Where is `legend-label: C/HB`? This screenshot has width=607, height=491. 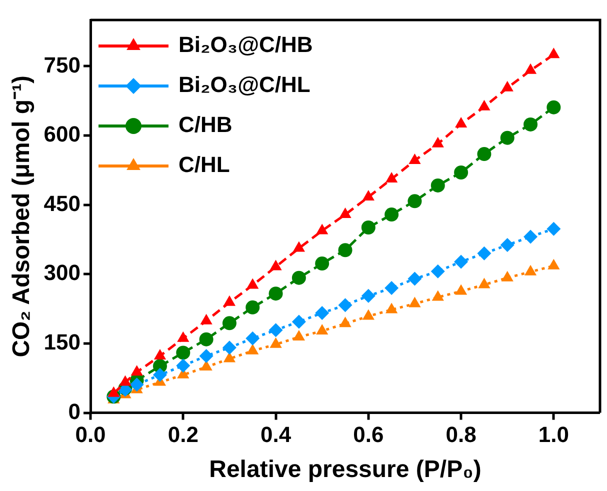
legend-label: C/HB is located at coordinates (205, 125).